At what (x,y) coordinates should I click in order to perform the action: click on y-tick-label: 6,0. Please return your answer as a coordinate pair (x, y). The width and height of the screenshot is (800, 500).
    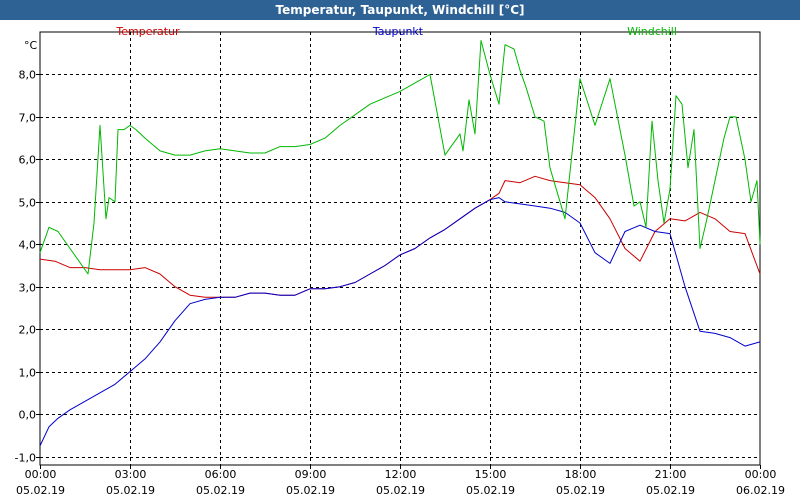
    Looking at the image, I should click on (28, 160).